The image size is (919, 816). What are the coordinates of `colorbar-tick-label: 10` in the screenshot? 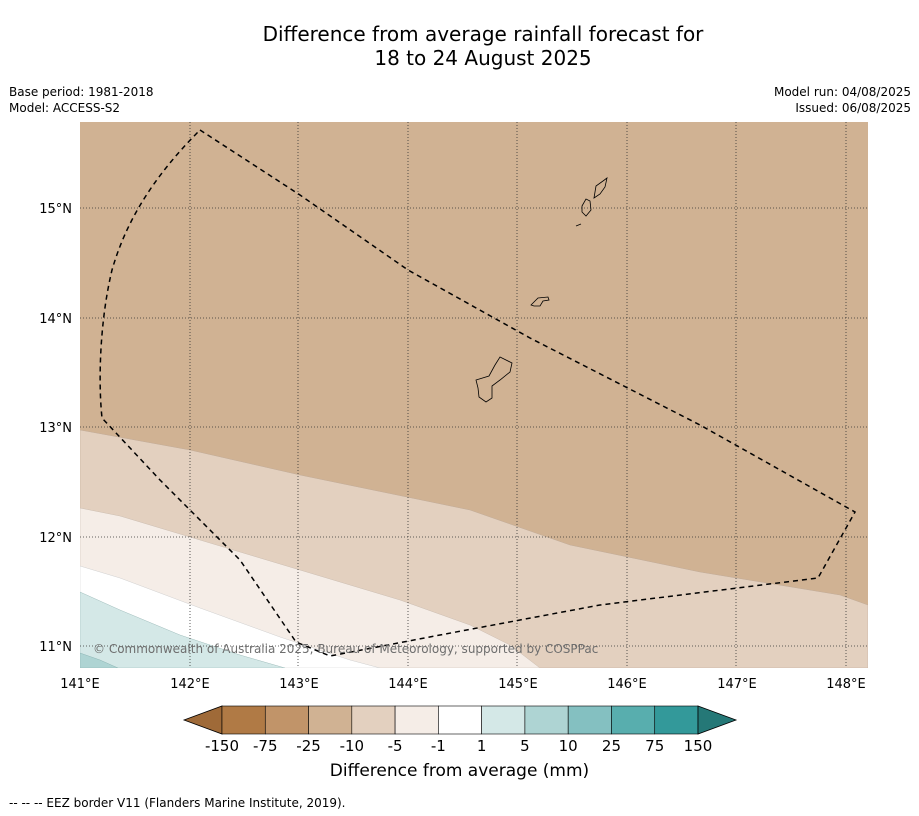 It's located at (568, 746).